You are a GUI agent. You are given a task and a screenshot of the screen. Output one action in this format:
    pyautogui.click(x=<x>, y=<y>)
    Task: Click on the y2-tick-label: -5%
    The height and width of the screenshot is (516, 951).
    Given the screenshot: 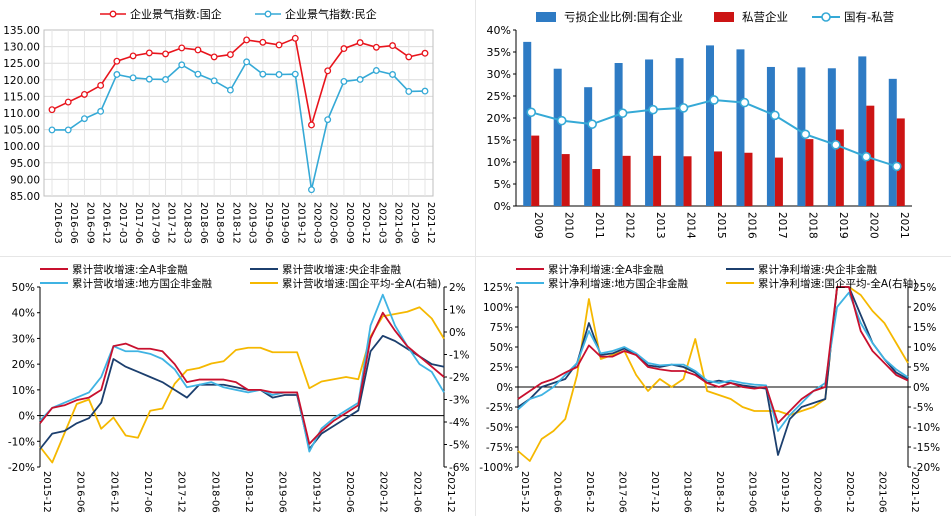 What is the action you would take?
    pyautogui.click(x=459, y=446)
    